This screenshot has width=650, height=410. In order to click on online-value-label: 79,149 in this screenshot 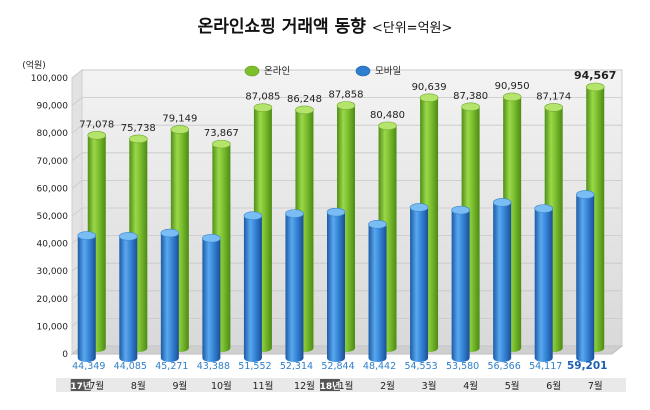, I will do `click(179, 119)`.